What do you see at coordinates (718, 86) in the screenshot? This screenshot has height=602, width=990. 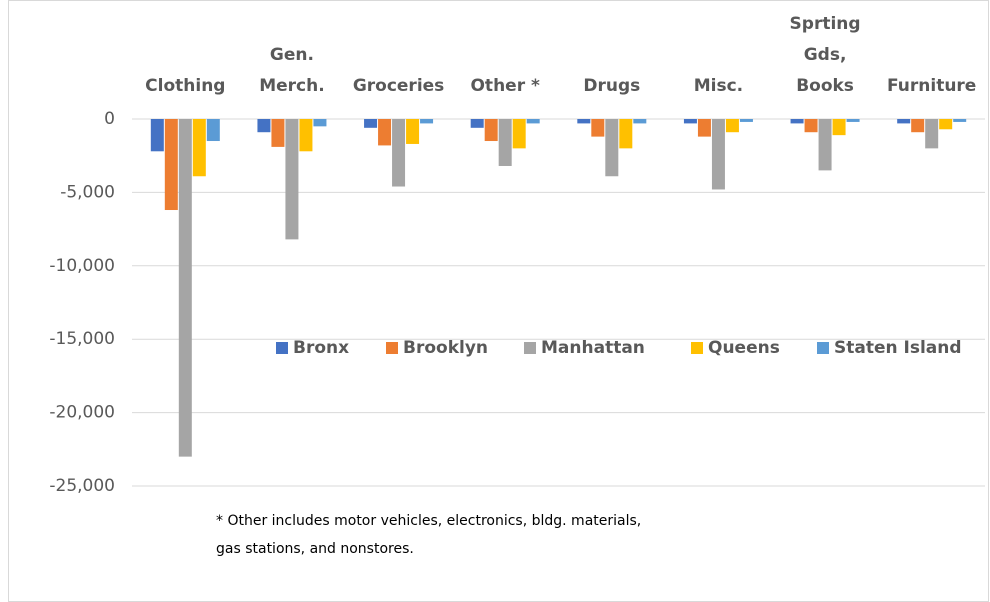 I see `x-tick-label: Misc.` at bounding box center [718, 86].